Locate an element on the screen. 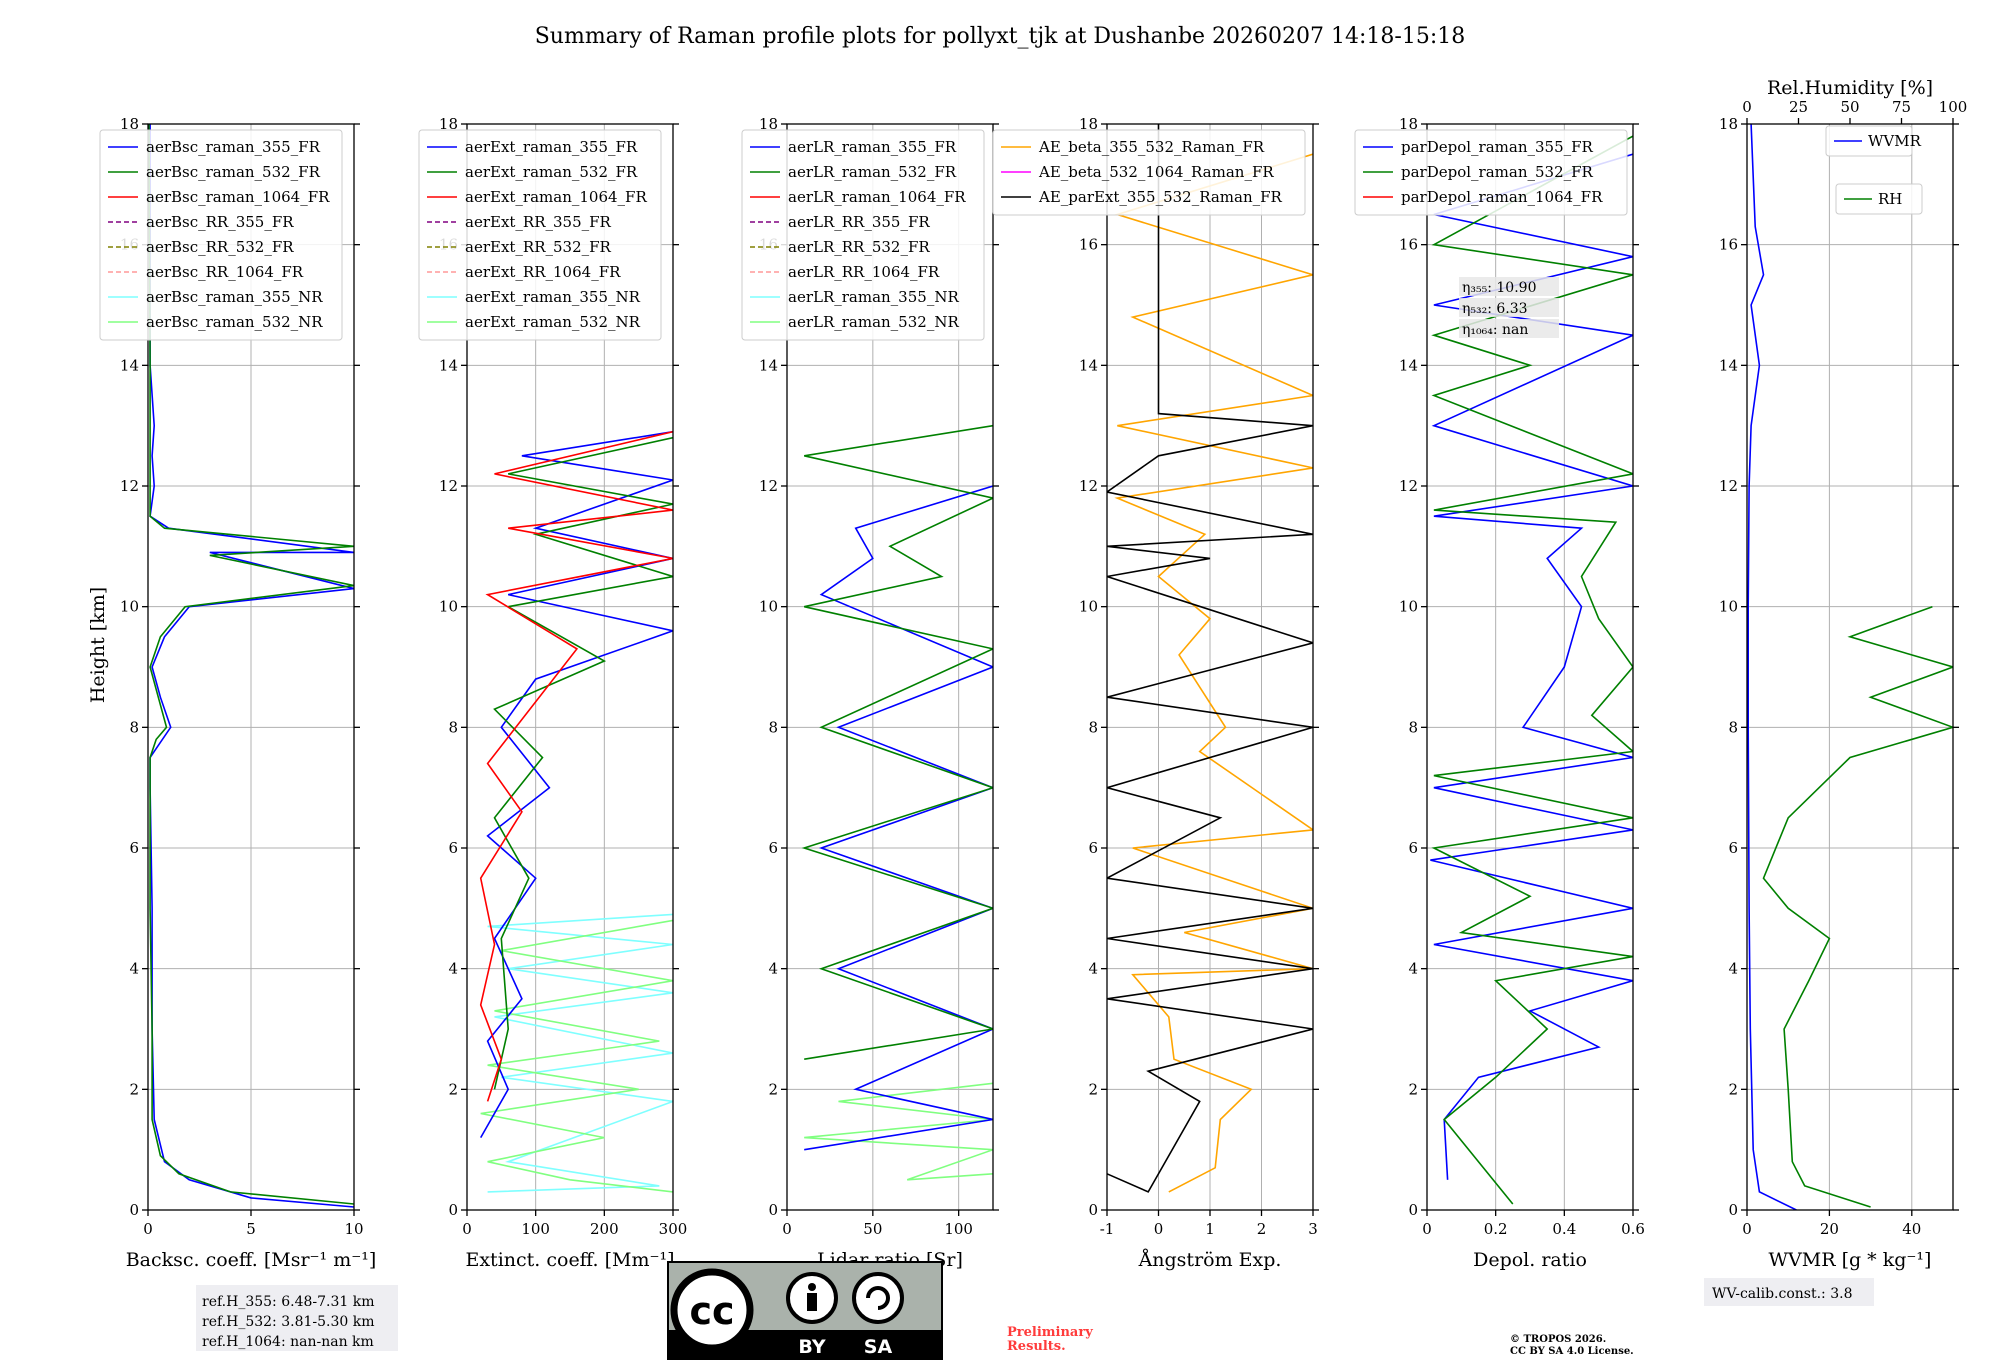  legend-label: aerExt_raman_355_FR is located at coordinates (551, 147).